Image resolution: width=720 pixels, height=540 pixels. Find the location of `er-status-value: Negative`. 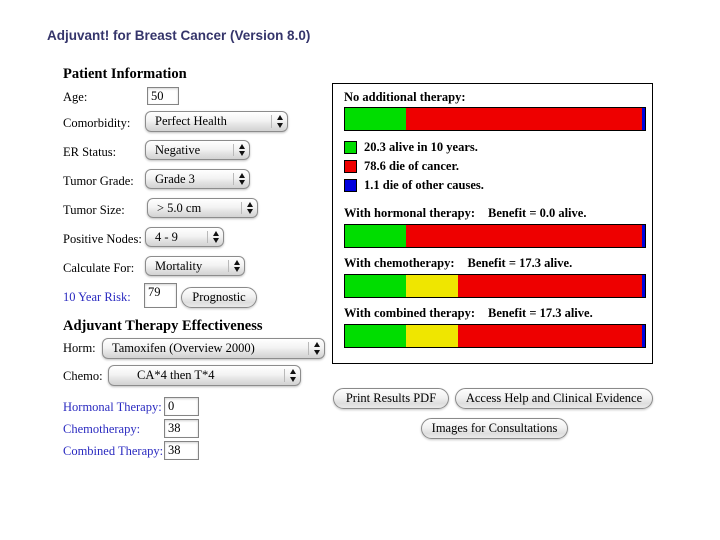

er-status-value: Negative is located at coordinates (178, 149).